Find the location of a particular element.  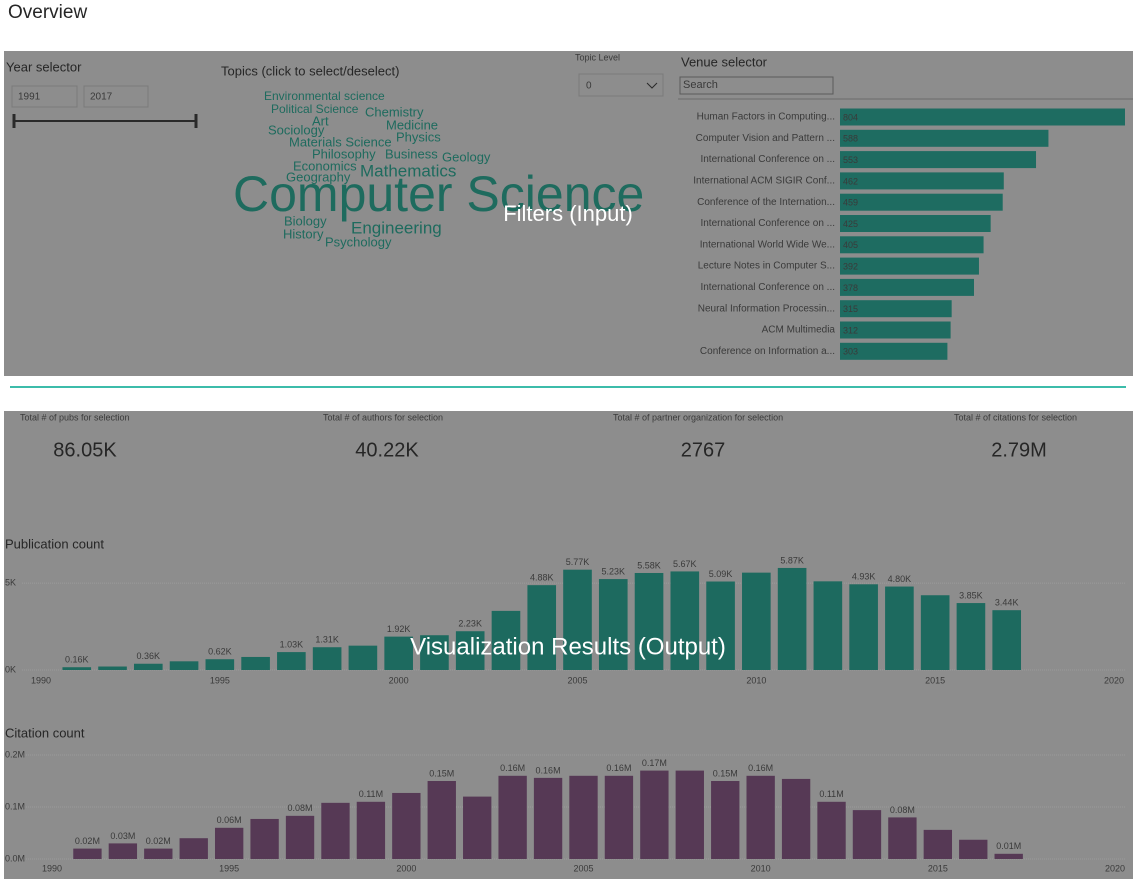

topic-word: Engineering is located at coordinates (396, 227).